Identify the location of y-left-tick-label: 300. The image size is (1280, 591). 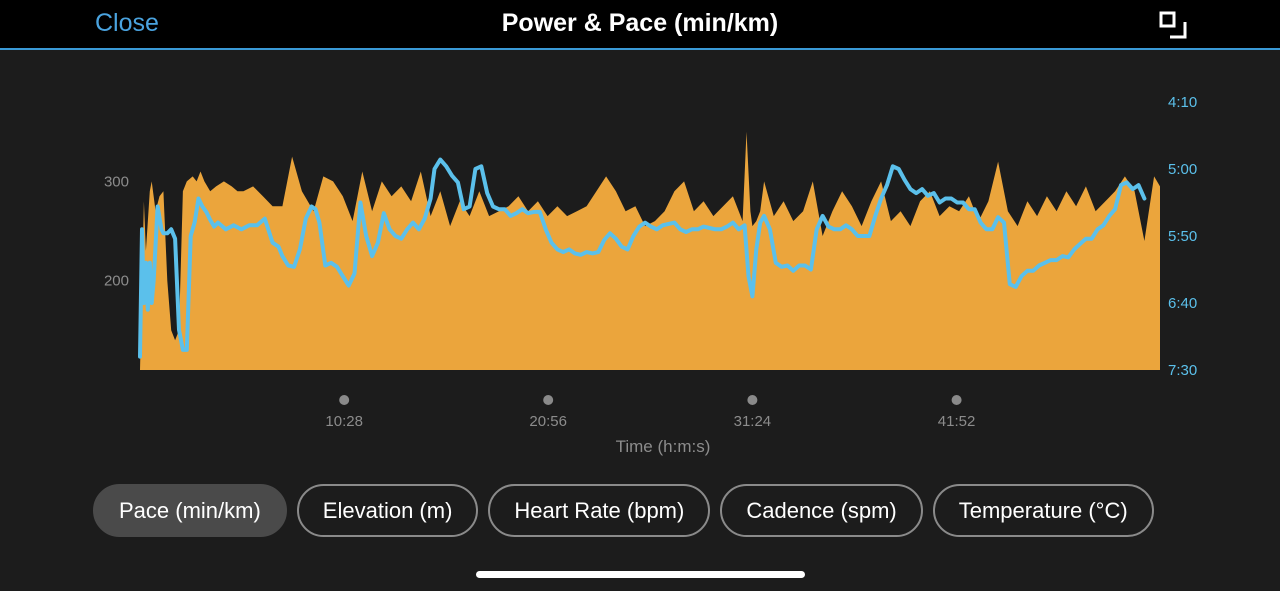
(116, 181).